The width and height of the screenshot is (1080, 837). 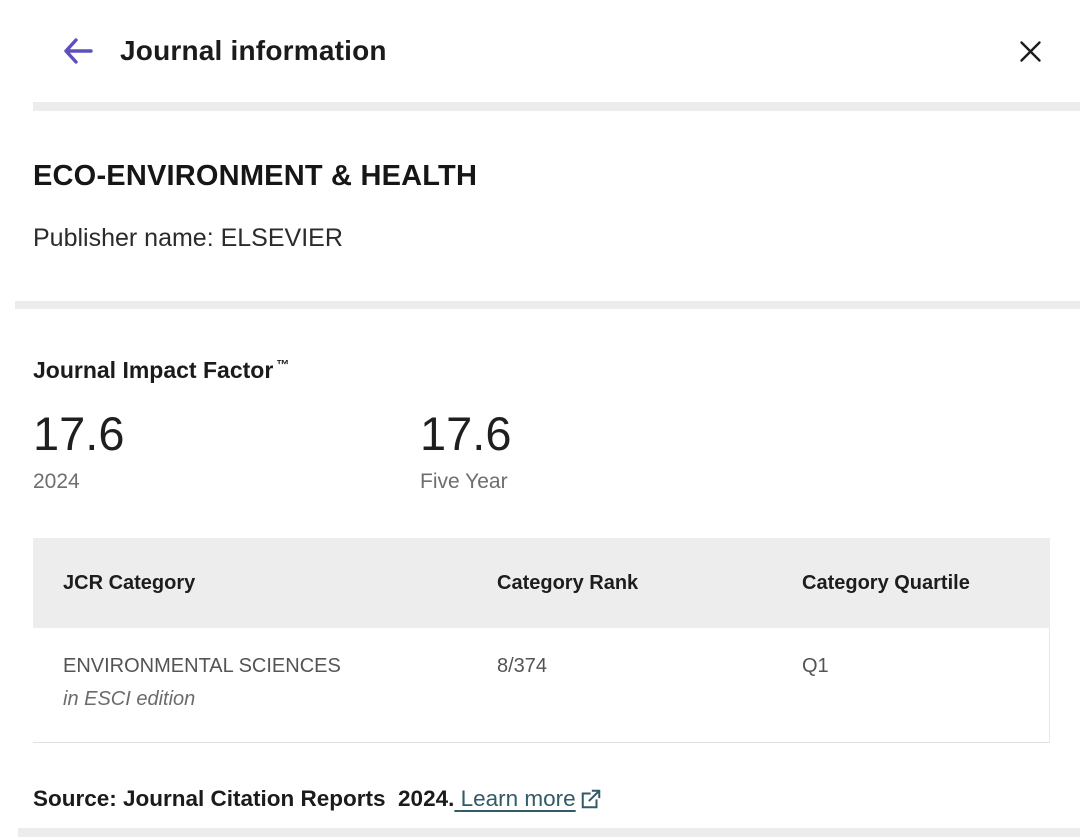 I want to click on bottom-divider, so click(x=549, y=832).